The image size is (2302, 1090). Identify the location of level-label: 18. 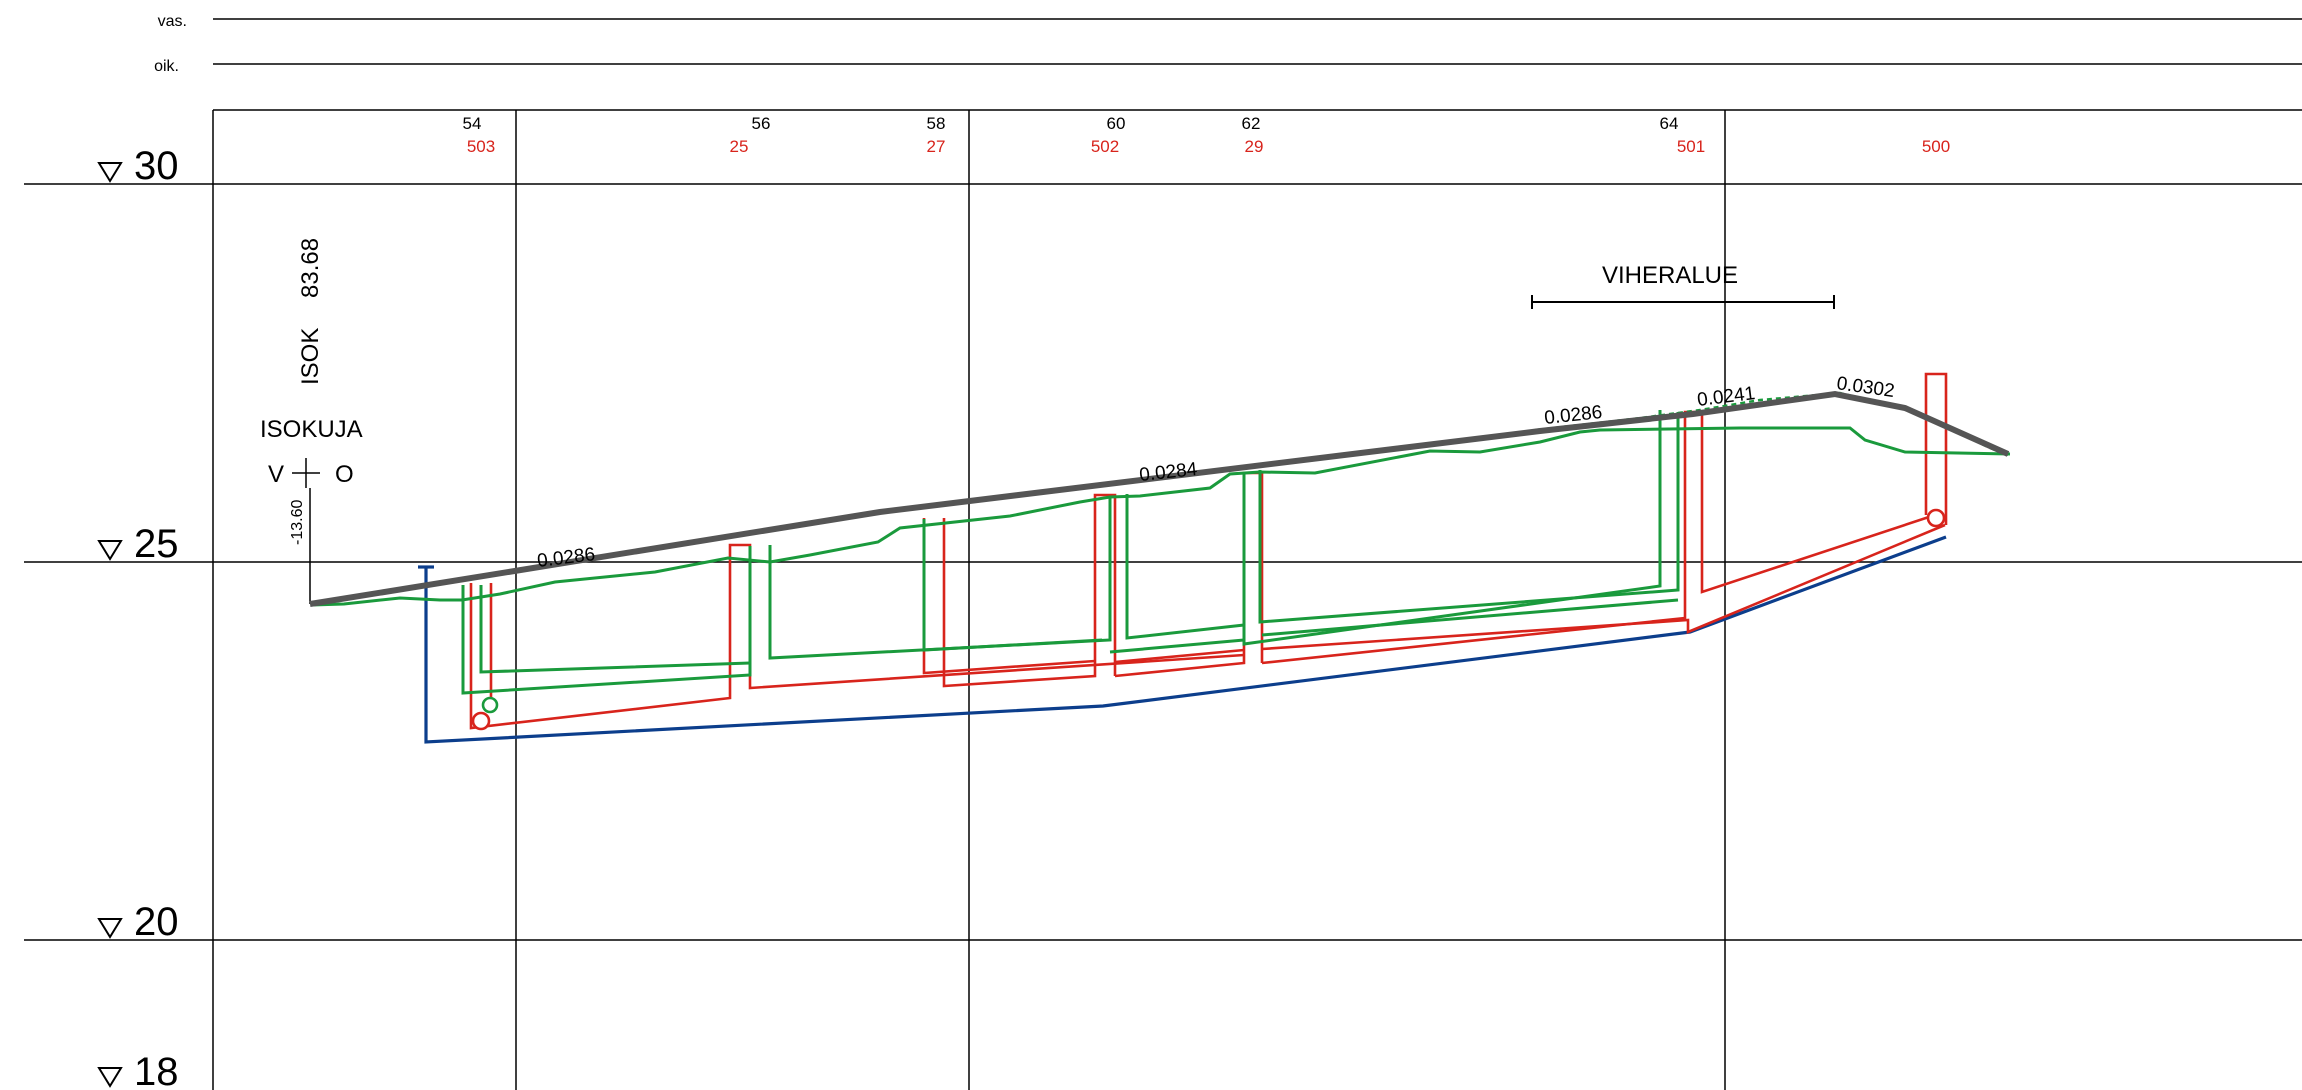
(156, 1070).